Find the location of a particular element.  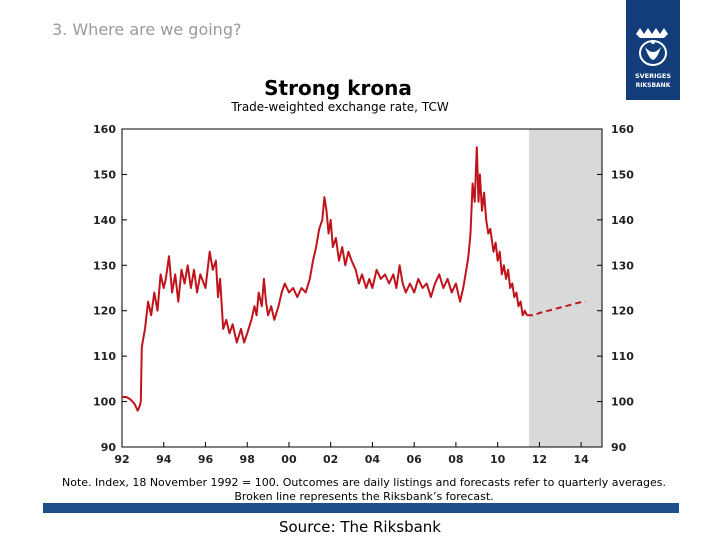

x-tick-label: 12 is located at coordinates (539, 459).